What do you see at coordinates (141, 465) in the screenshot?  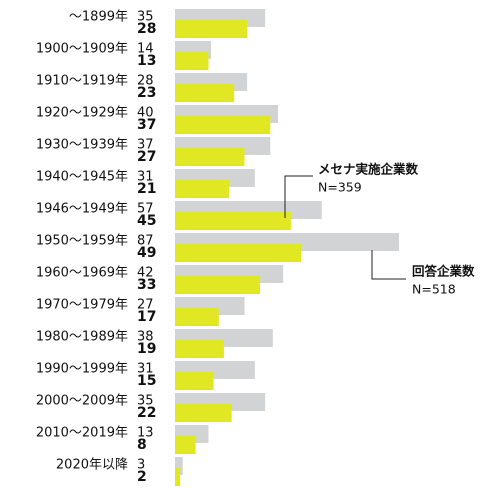 I see `value-label: 3` at bounding box center [141, 465].